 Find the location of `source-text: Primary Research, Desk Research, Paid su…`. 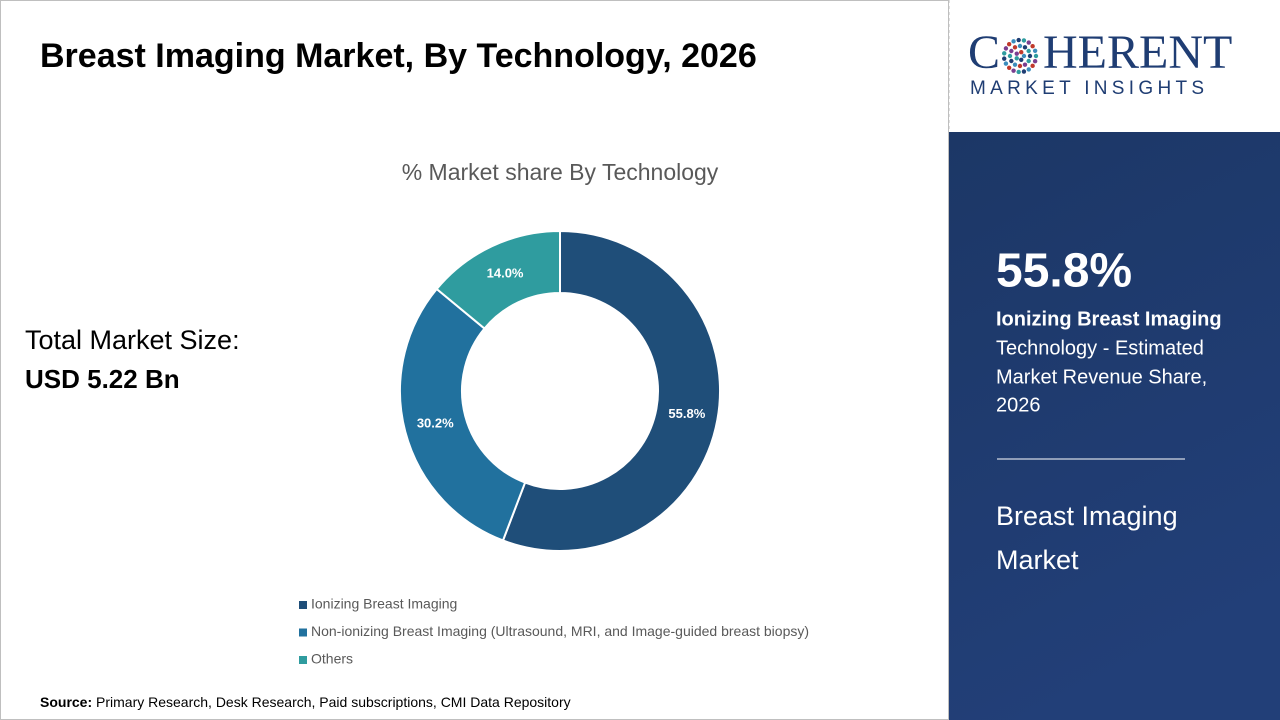

source-text: Primary Research, Desk Research, Paid su… is located at coordinates (333, 702).